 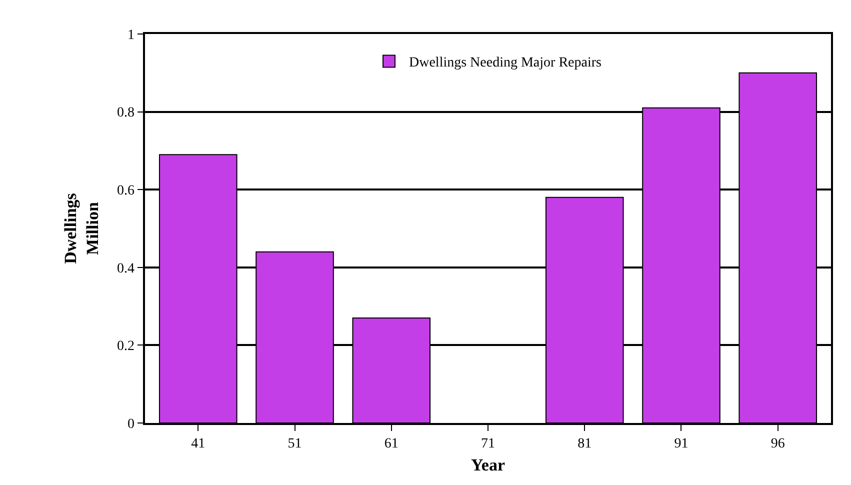 I want to click on x-axis-title: Year, so click(x=488, y=464).